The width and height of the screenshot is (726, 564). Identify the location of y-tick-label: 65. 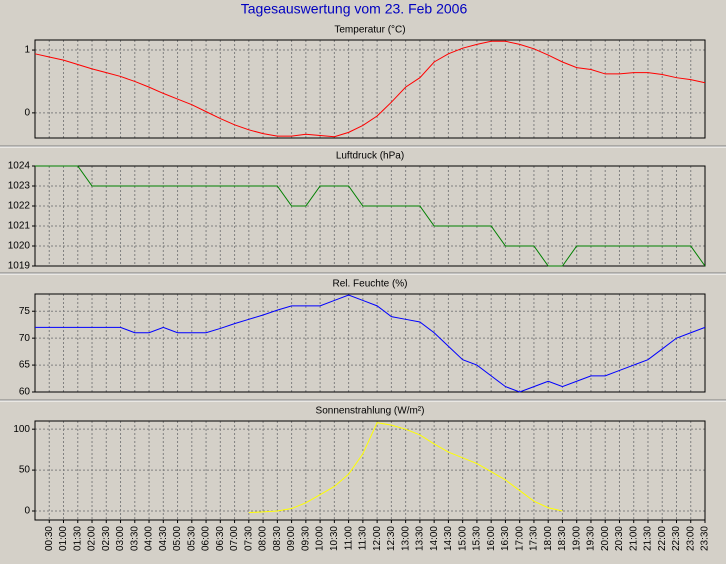
(25, 365).